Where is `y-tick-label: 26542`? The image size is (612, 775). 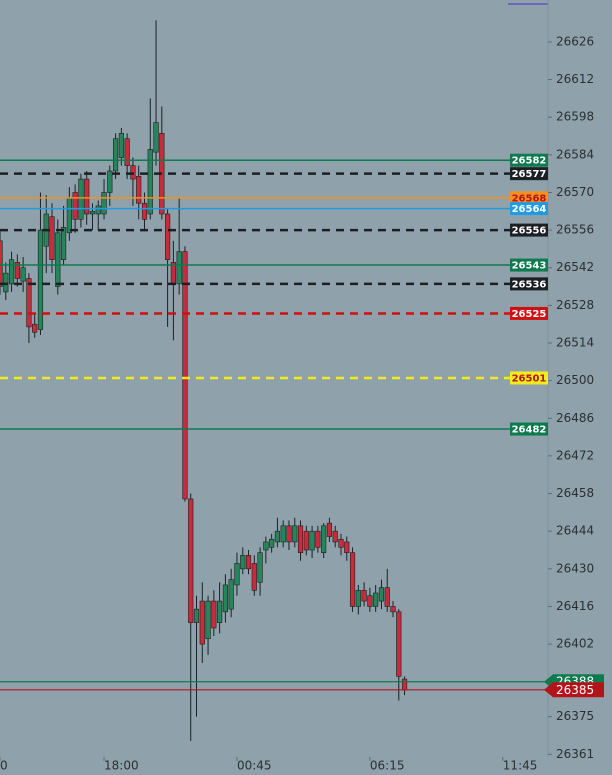 y-tick-label: 26542 is located at coordinates (575, 267).